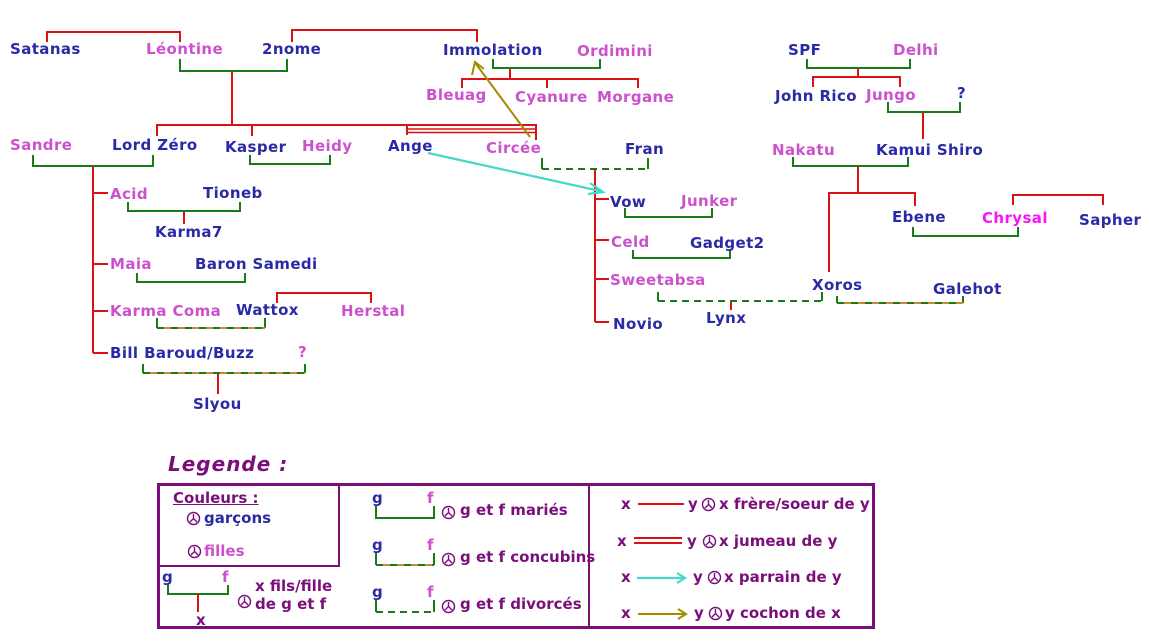 The image size is (1149, 641). Describe the element at coordinates (224, 368) in the screenshot. I see `concubin-ticks-bill-unknown` at that location.